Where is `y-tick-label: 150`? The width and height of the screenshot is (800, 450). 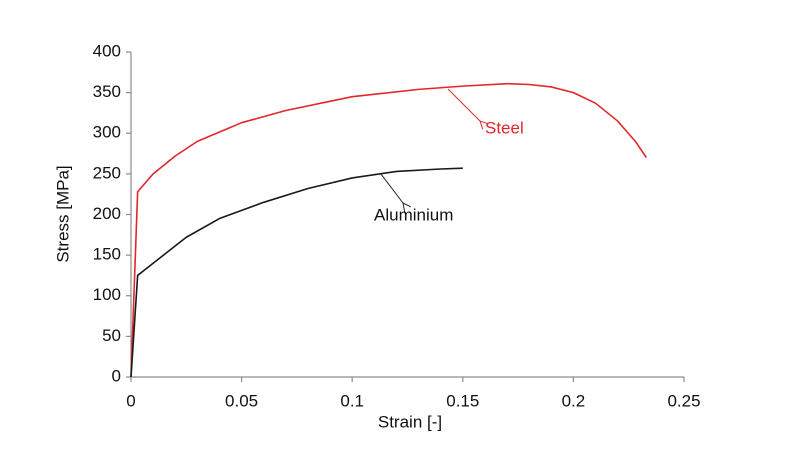
y-tick-label: 150 is located at coordinates (107, 254).